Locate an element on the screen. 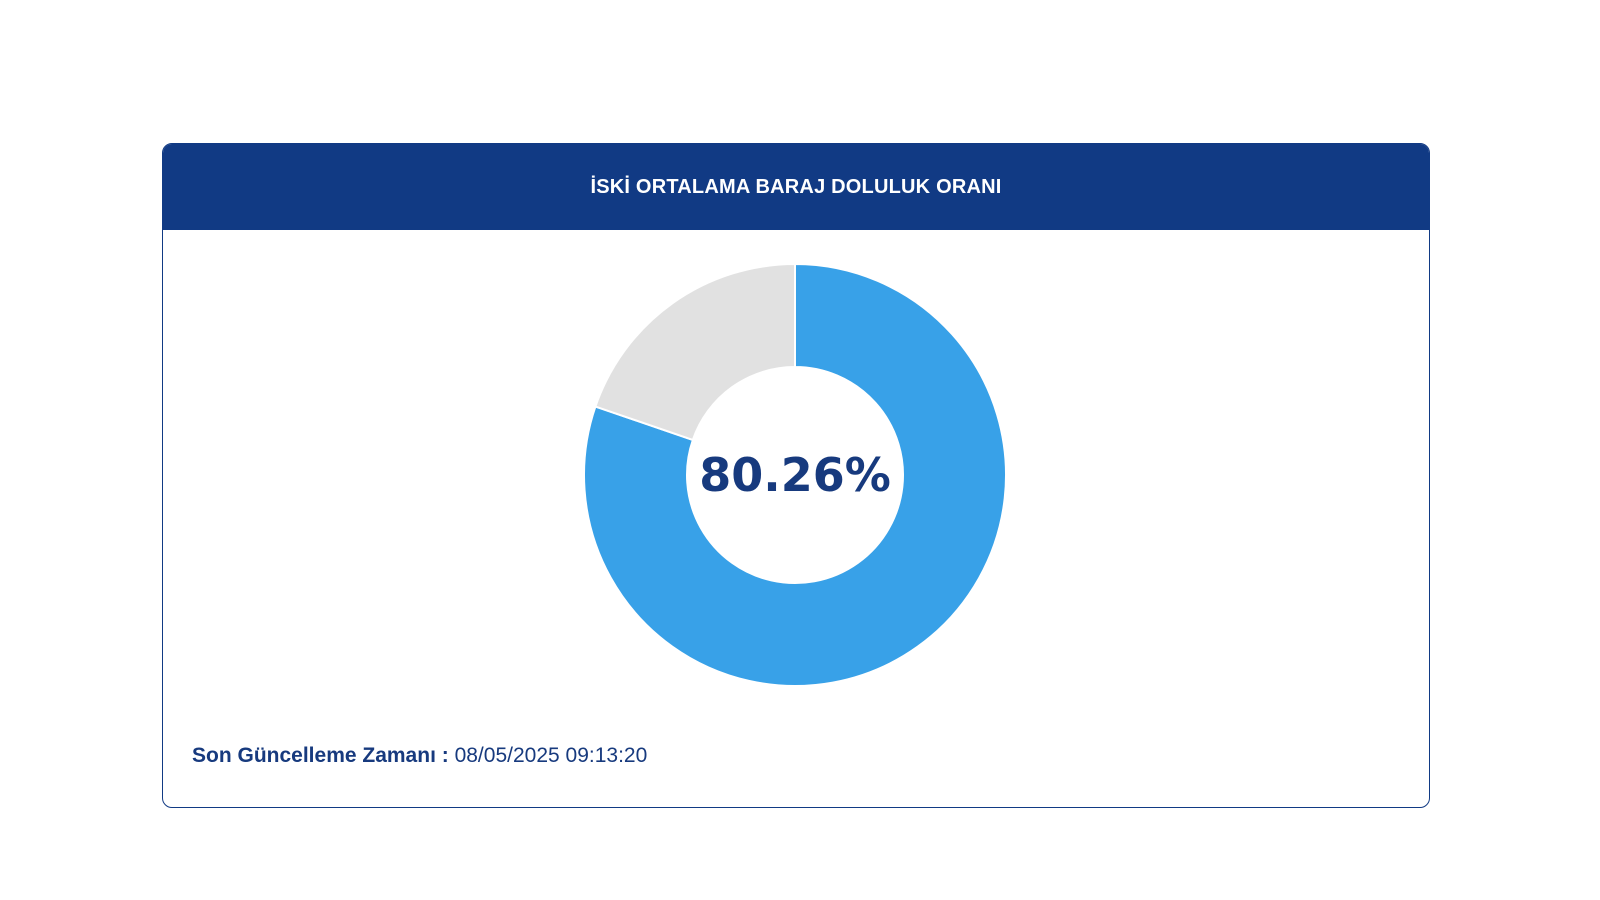 The image size is (1600, 900). donut-chart-svg: 80.26% is located at coordinates (795, 474).